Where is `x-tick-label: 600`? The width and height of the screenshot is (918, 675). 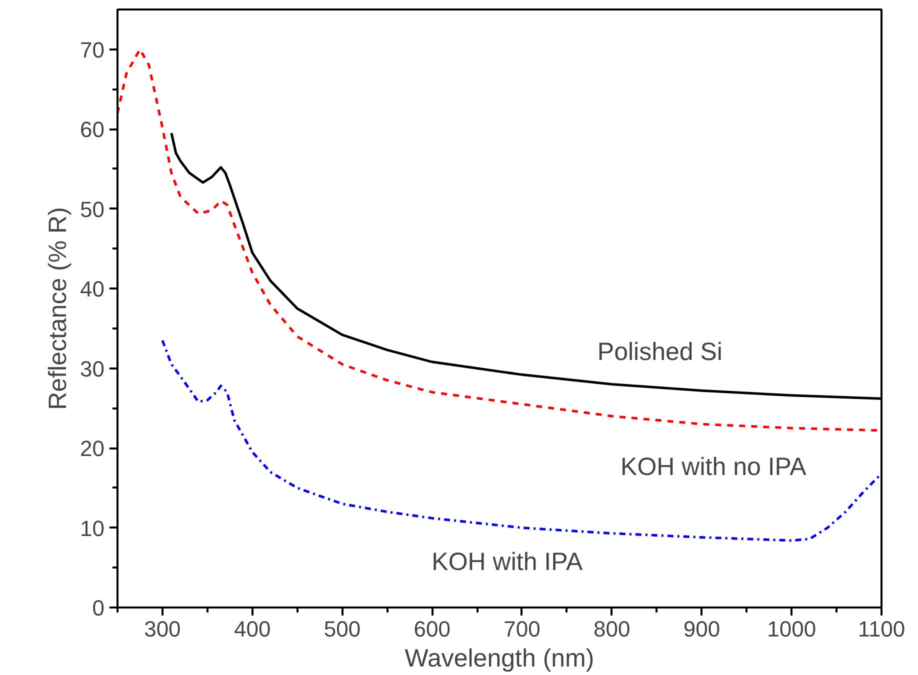 x-tick-label: 600 is located at coordinates (432, 629).